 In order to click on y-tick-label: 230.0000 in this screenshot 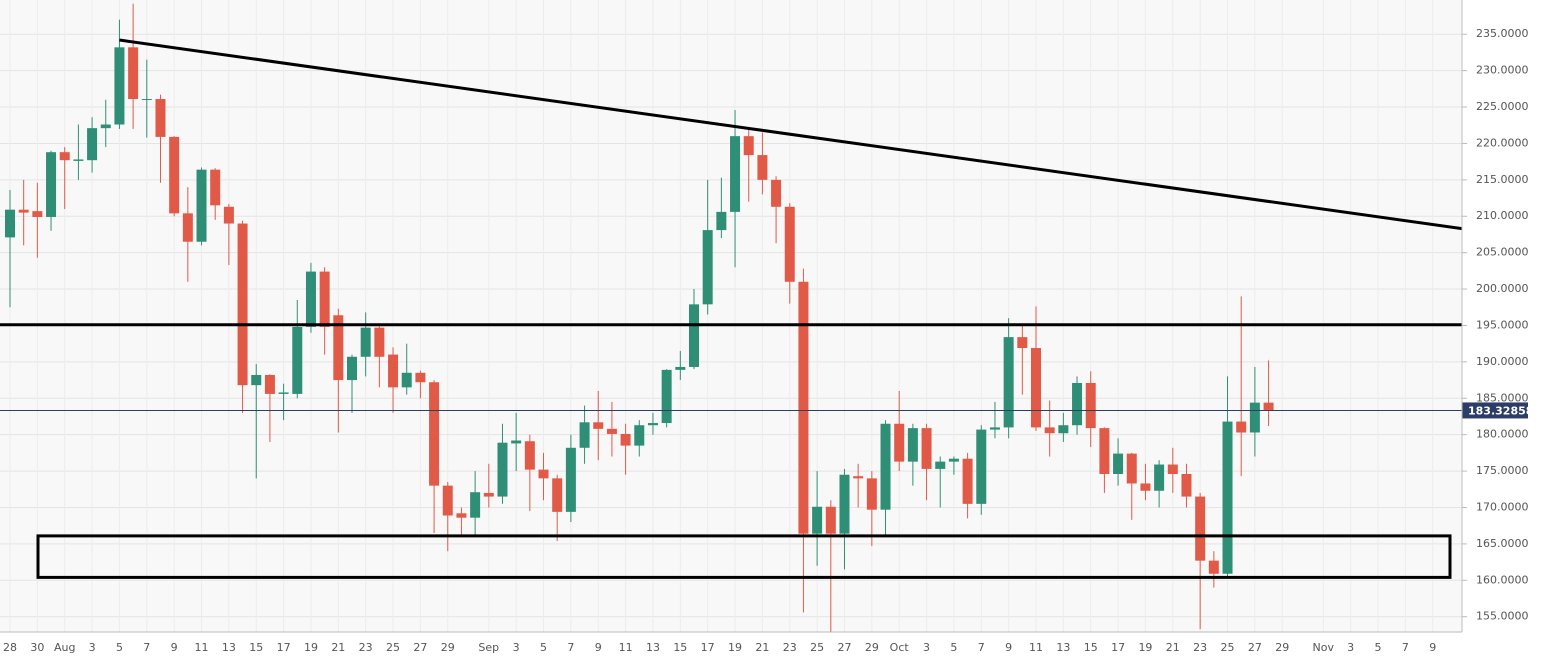, I will do `click(1502, 70)`.